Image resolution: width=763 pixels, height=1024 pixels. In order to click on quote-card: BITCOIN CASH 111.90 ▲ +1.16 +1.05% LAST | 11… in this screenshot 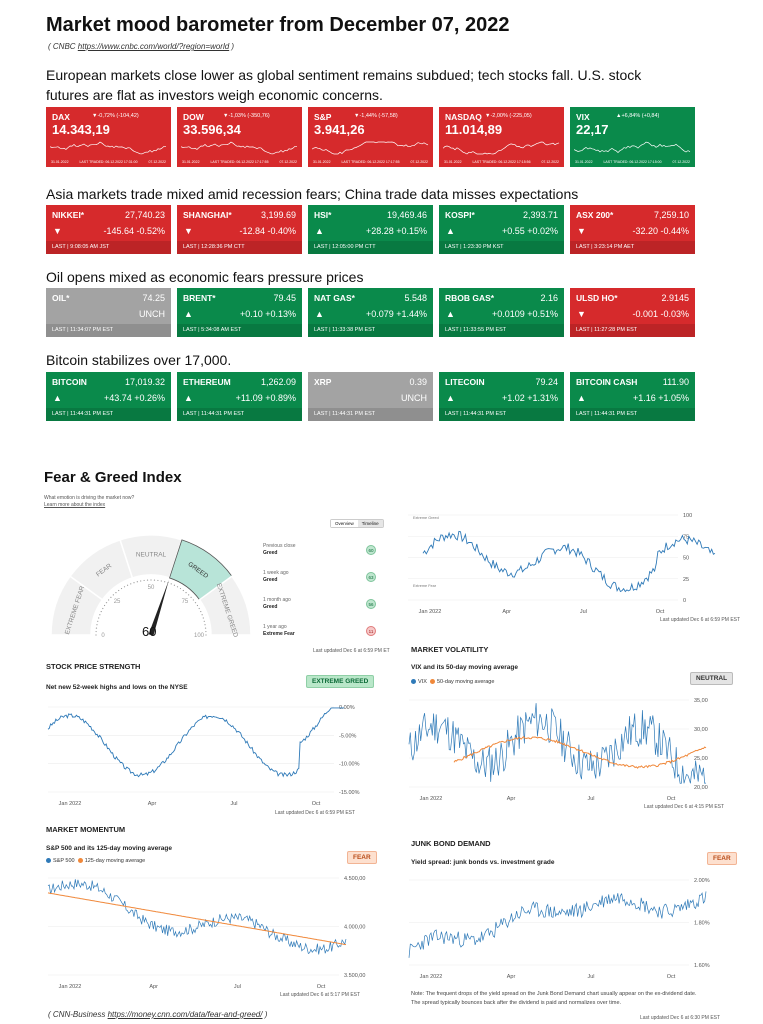, I will do `click(632, 396)`.